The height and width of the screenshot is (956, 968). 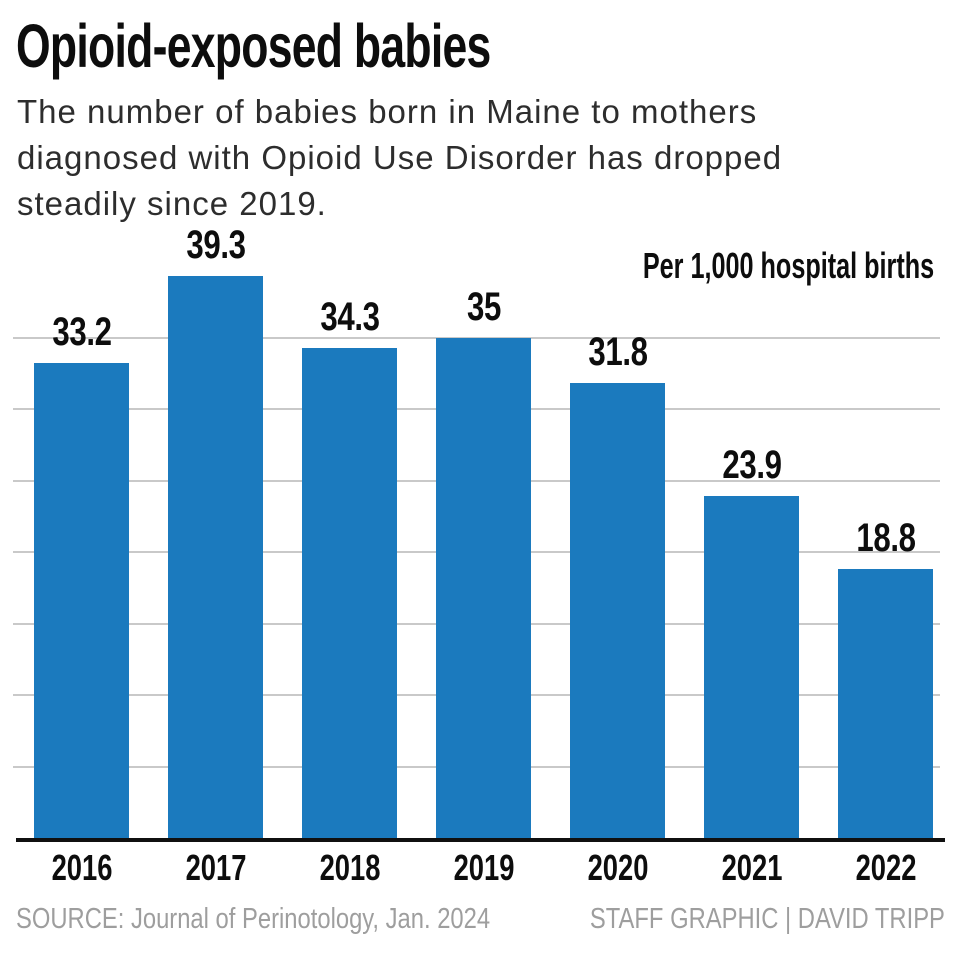 I want to click on bar-value-label: 34.3, so click(x=349, y=316).